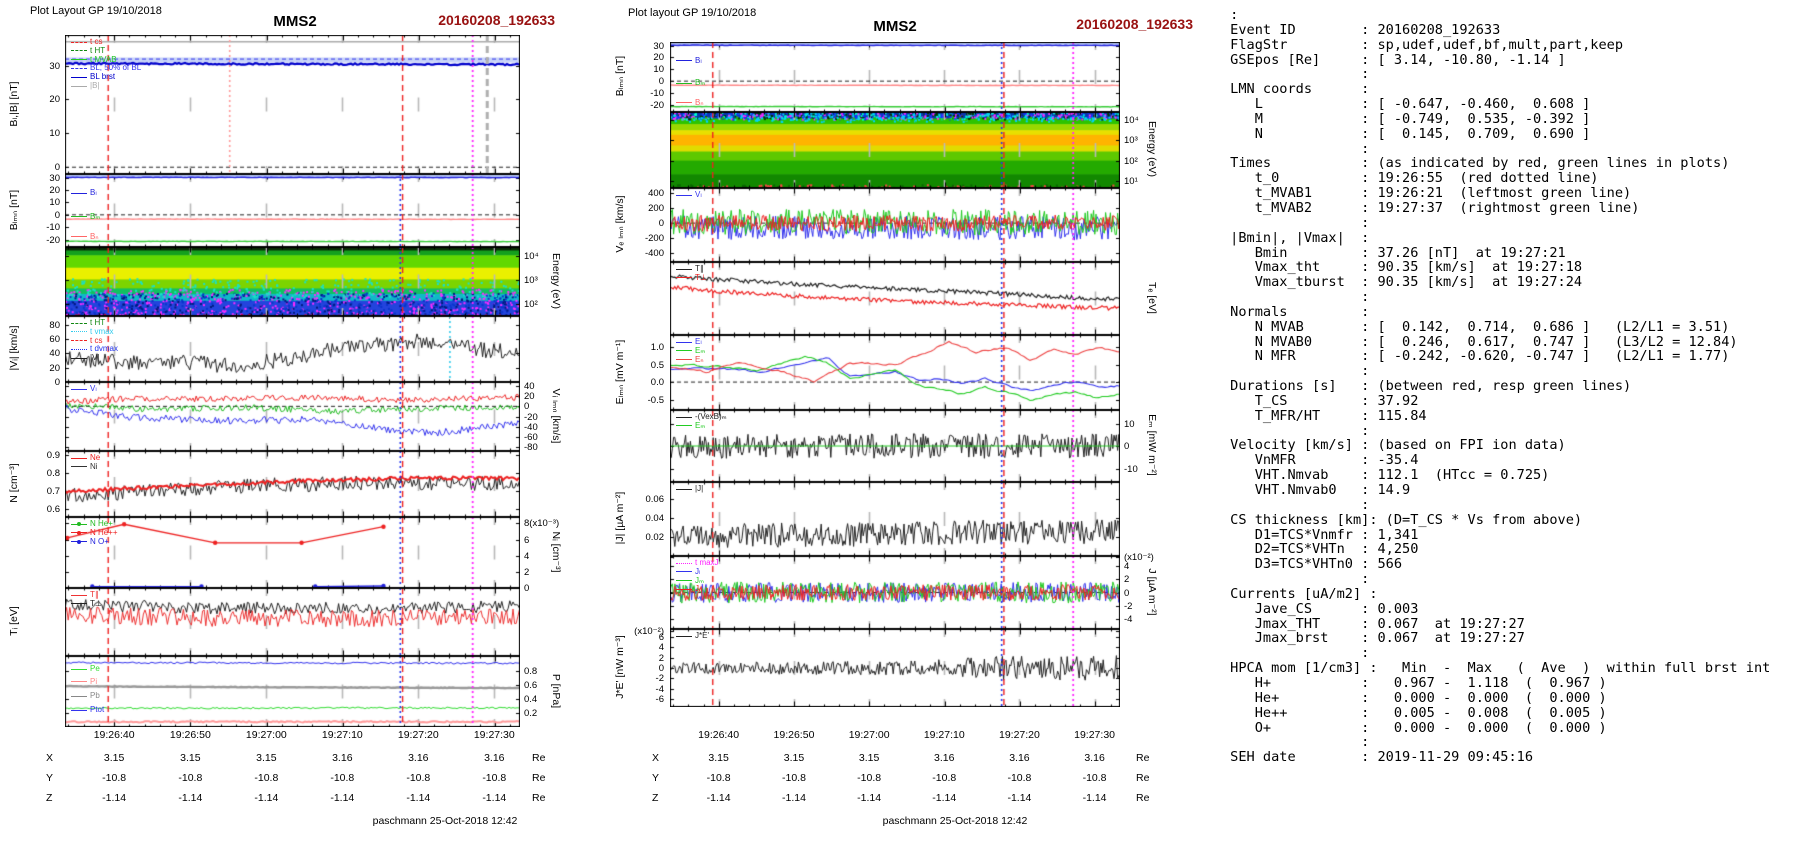  What do you see at coordinates (659, 689) in the screenshot?
I see `y-tick-label: -4` at bounding box center [659, 689].